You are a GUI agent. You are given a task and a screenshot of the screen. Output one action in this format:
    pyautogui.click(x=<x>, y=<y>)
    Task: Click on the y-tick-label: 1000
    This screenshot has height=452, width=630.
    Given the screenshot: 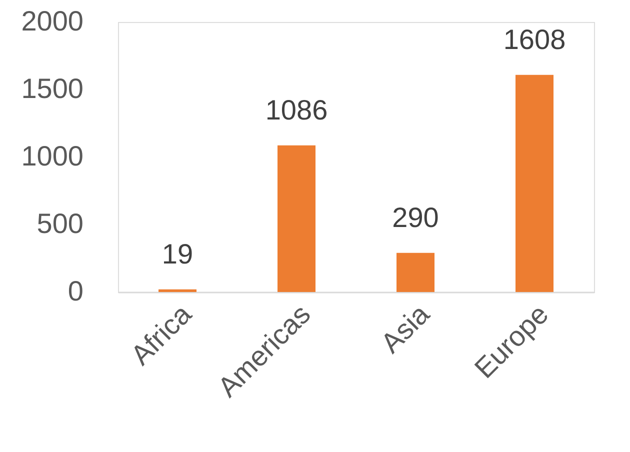 What is the action you would take?
    pyautogui.click(x=52, y=156)
    